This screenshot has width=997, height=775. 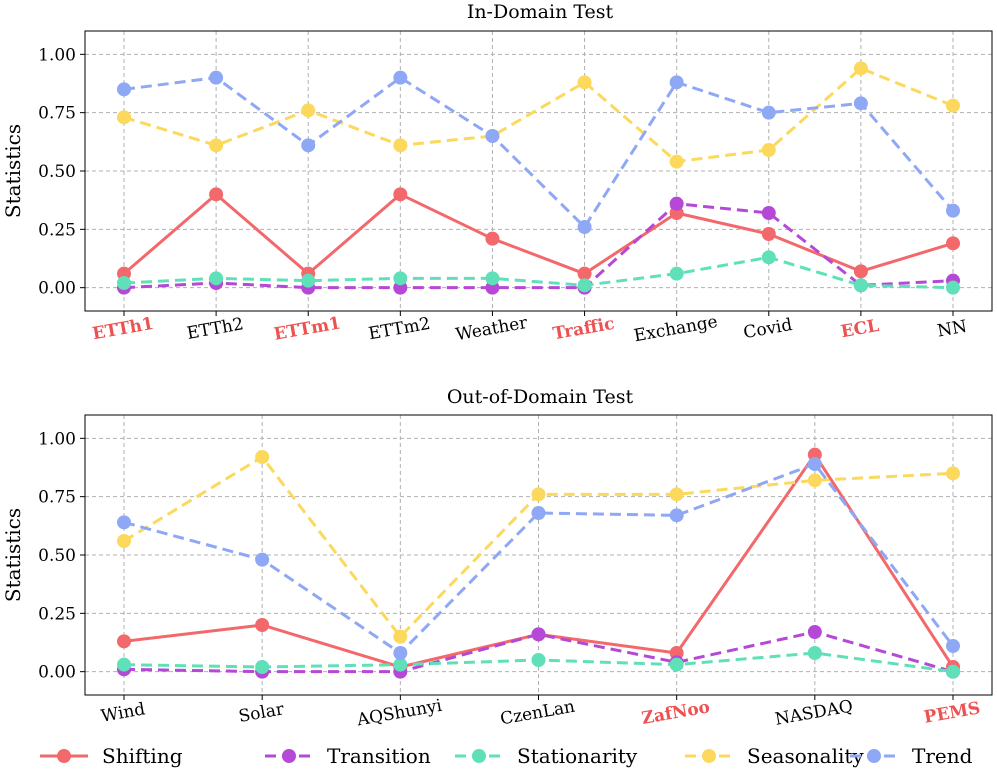 What do you see at coordinates (399, 713) in the screenshot?
I see `x-tick-label: AQShunyi` at bounding box center [399, 713].